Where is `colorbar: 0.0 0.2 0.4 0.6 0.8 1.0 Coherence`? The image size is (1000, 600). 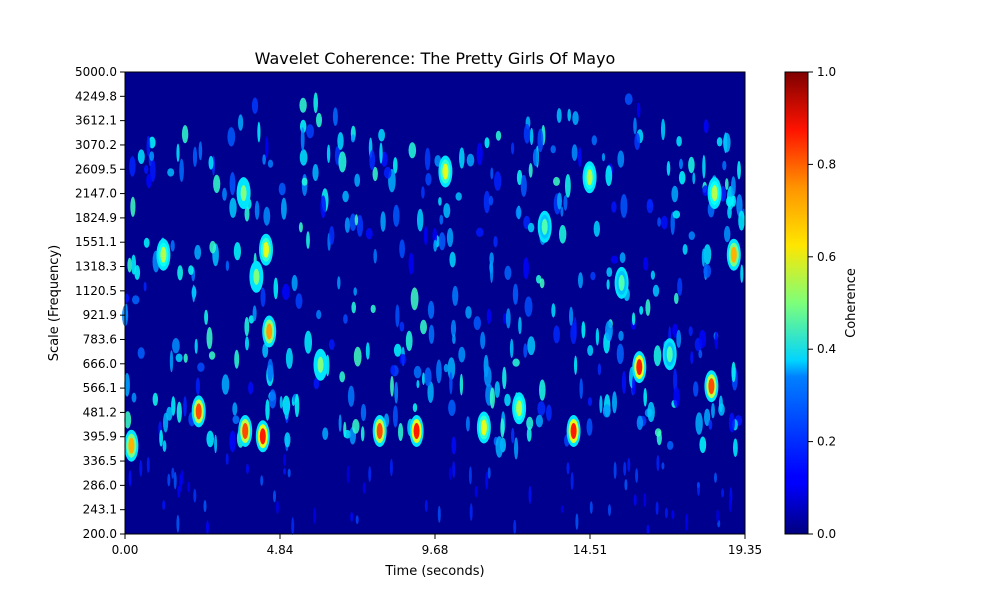
colorbar: 0.0 0.2 0.4 0.6 0.8 1.0 Coherence is located at coordinates (821, 303).